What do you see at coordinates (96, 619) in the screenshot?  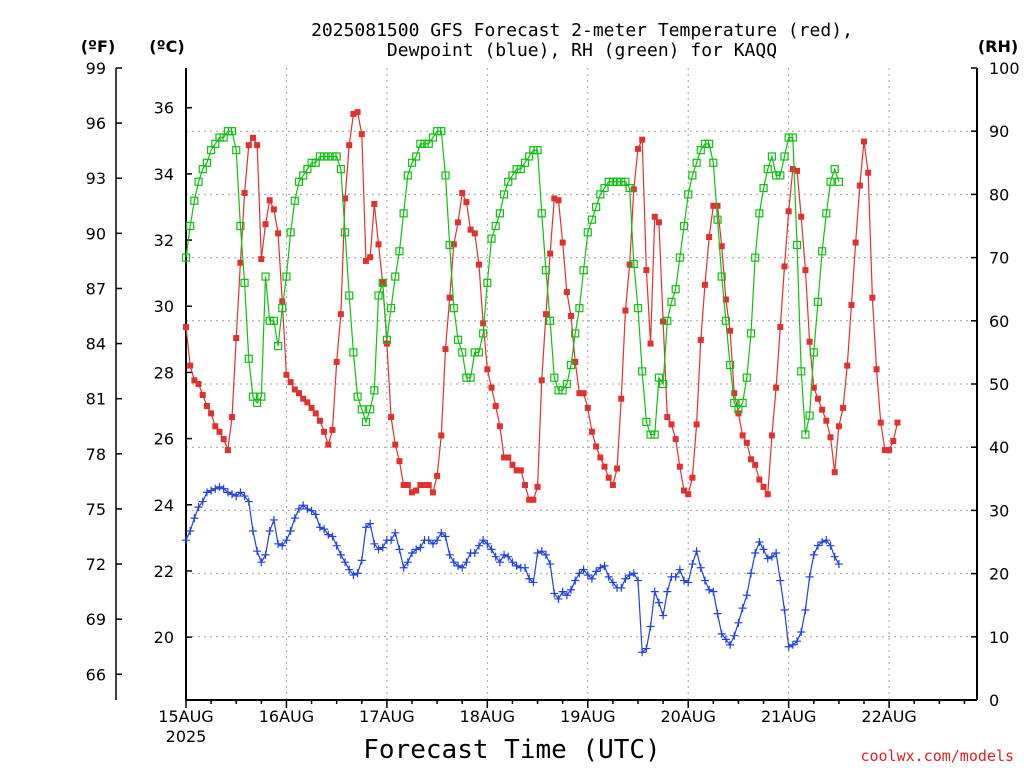 I see `fahrenheit-tick-label: 69` at bounding box center [96, 619].